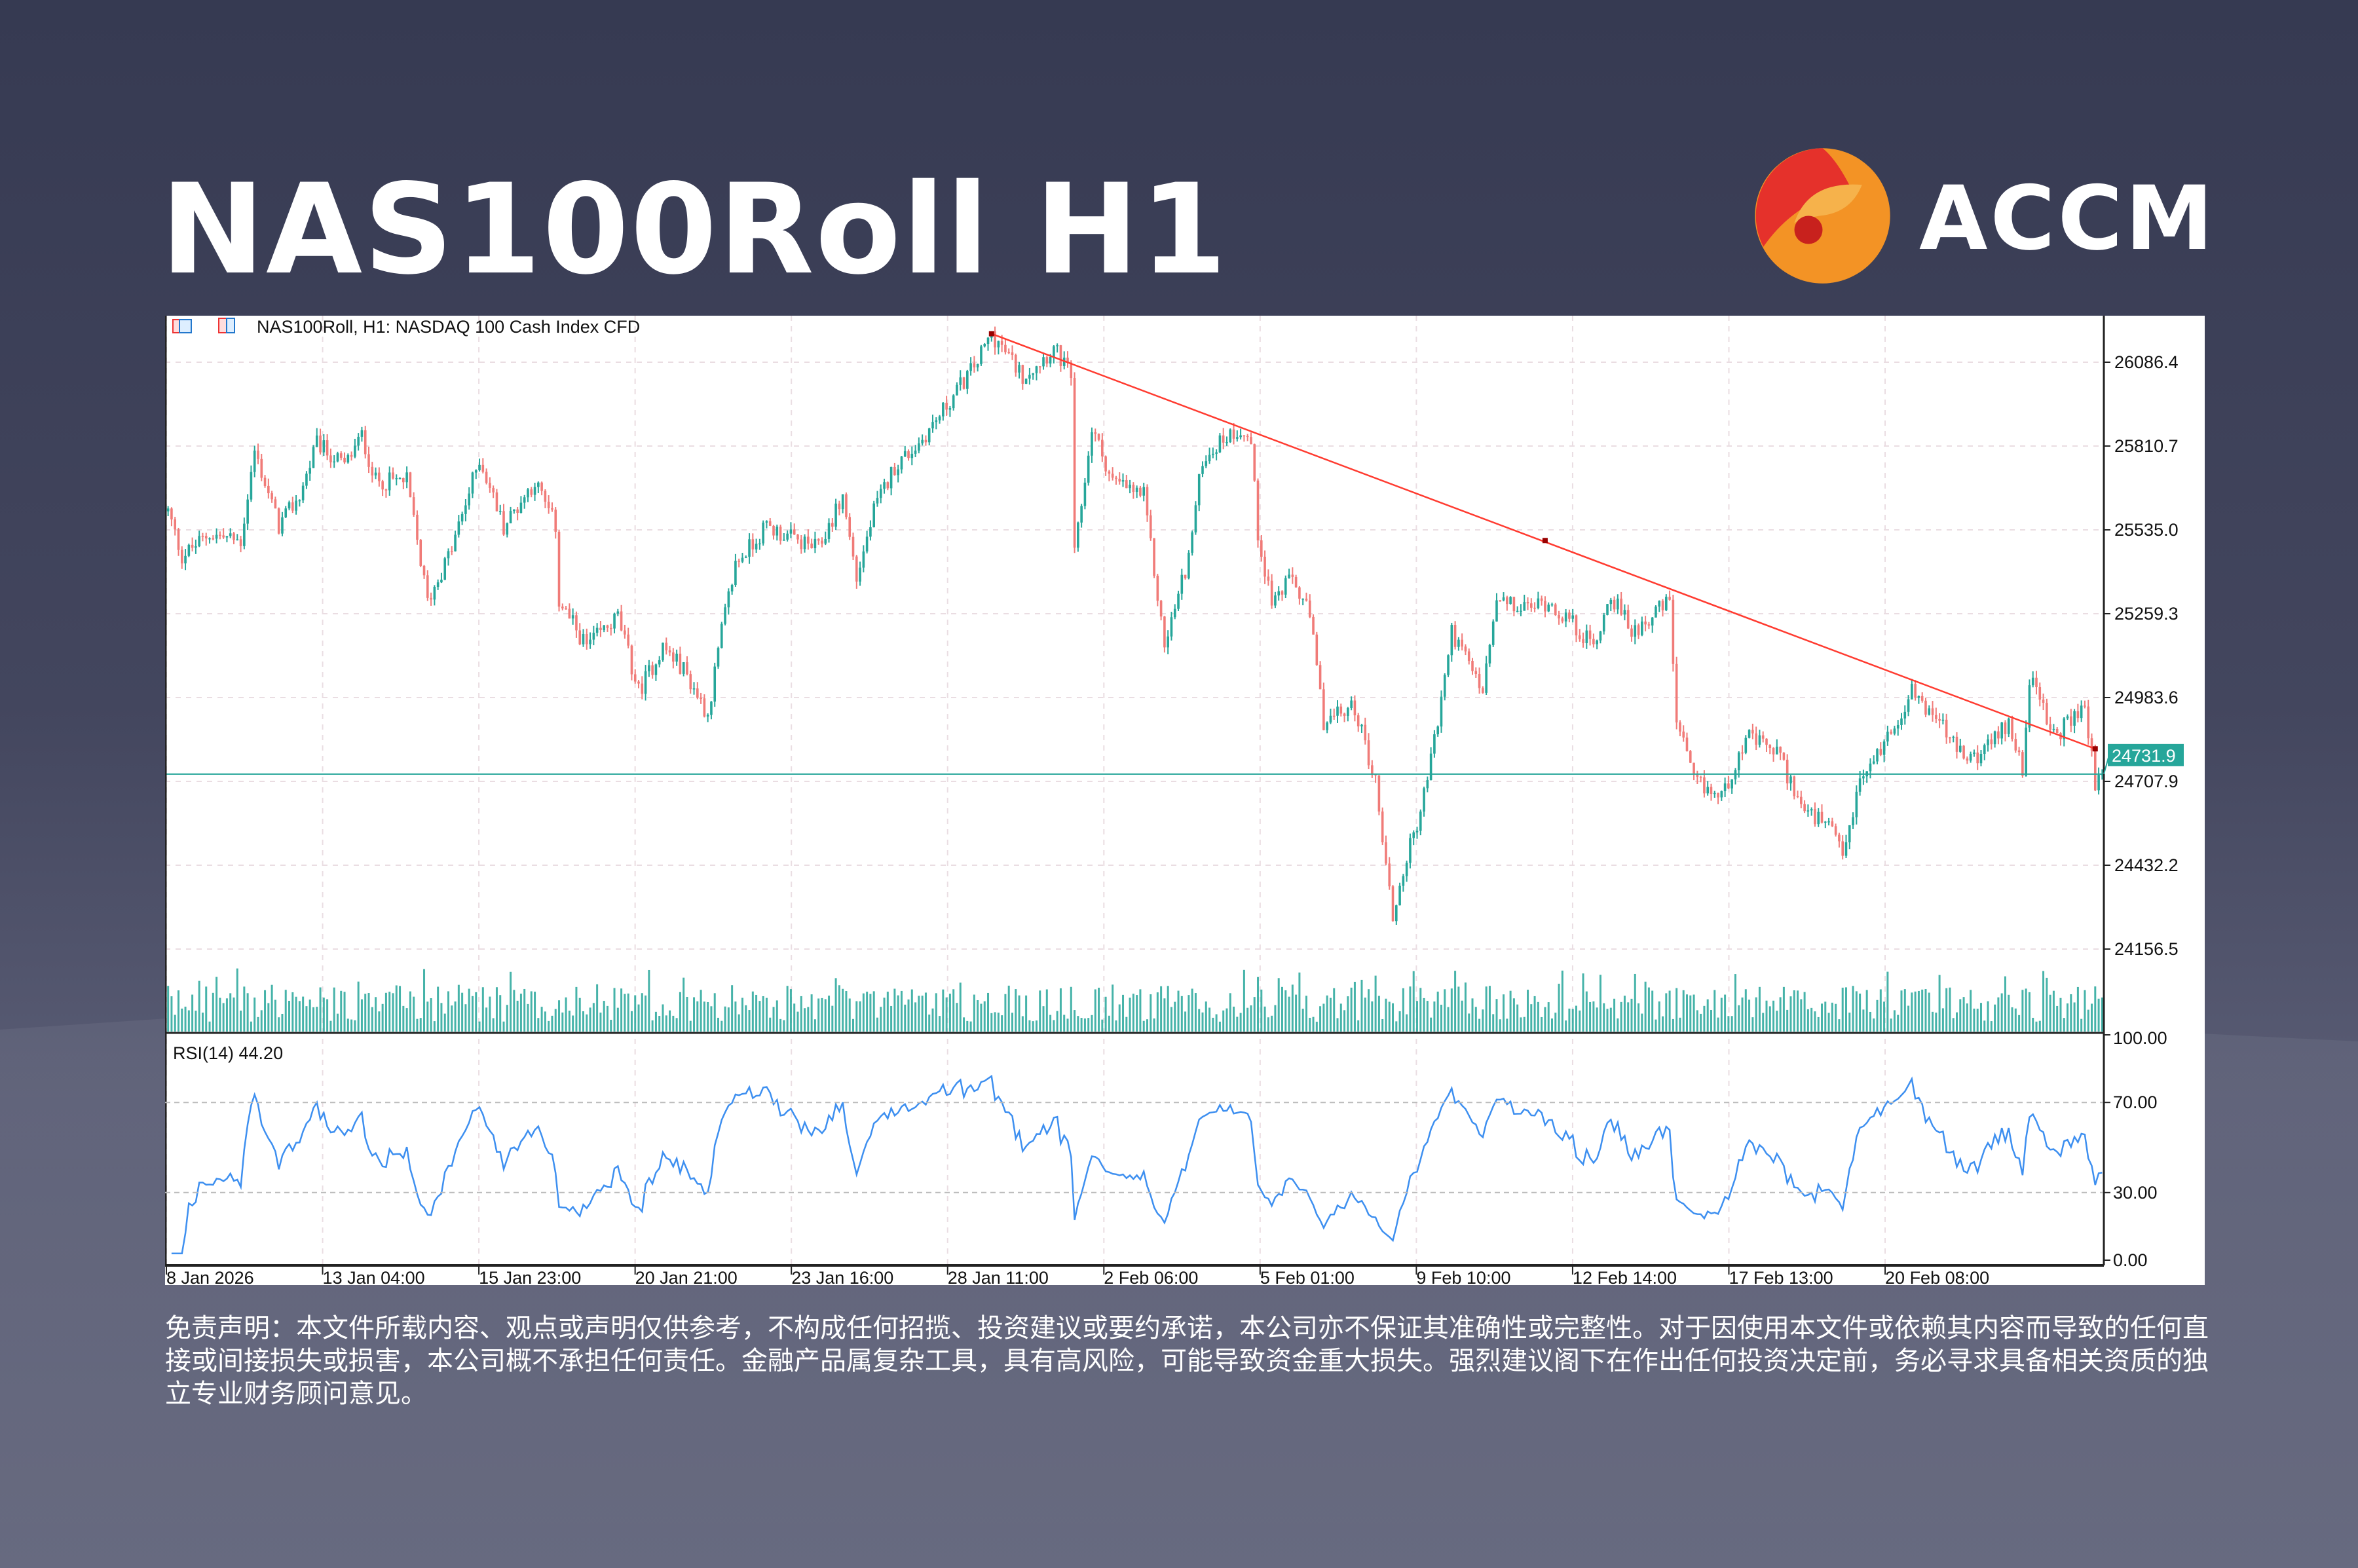  What do you see at coordinates (1137, 1164) in the screenshot?
I see `rsi-line` at bounding box center [1137, 1164].